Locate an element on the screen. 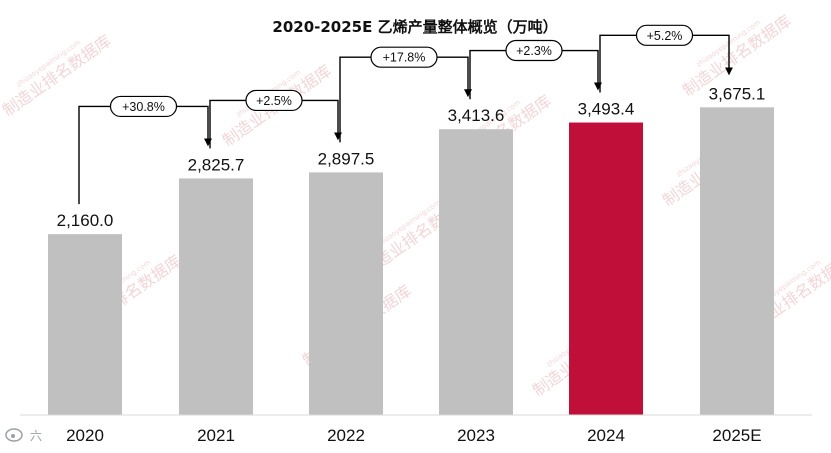  value-label-2024: 3,493.4 is located at coordinates (606, 109).